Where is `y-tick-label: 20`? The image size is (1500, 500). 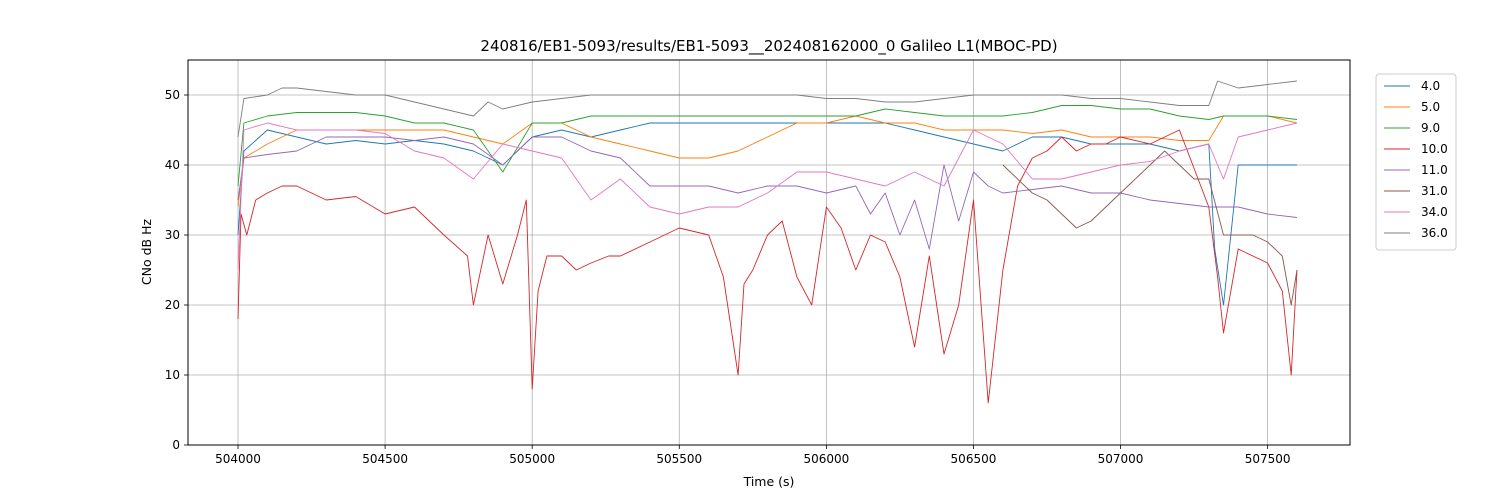 y-tick-label: 20 is located at coordinates (172, 305).